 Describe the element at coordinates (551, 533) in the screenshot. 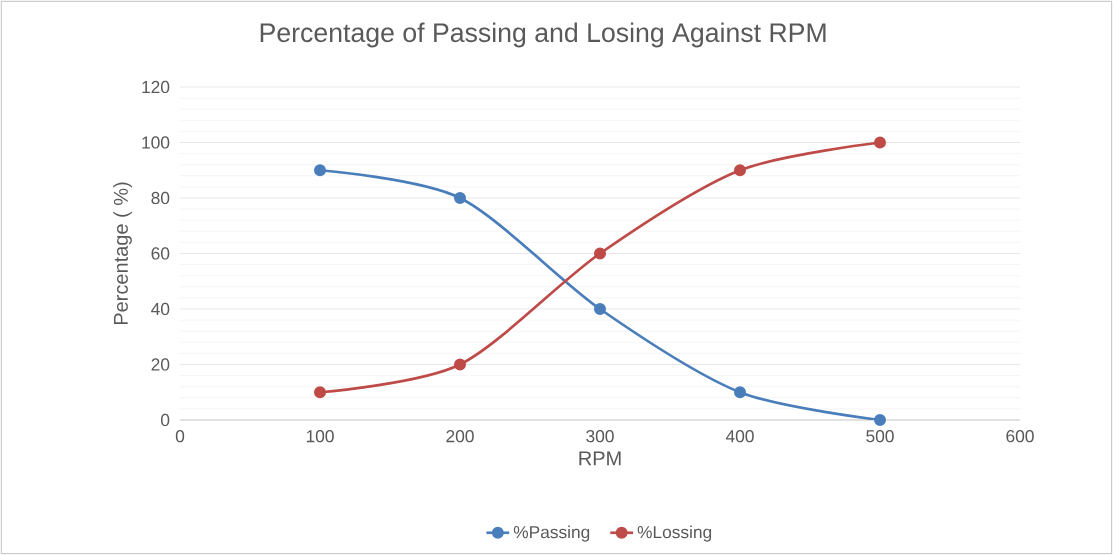

I see `legend-label: %Passing` at that location.